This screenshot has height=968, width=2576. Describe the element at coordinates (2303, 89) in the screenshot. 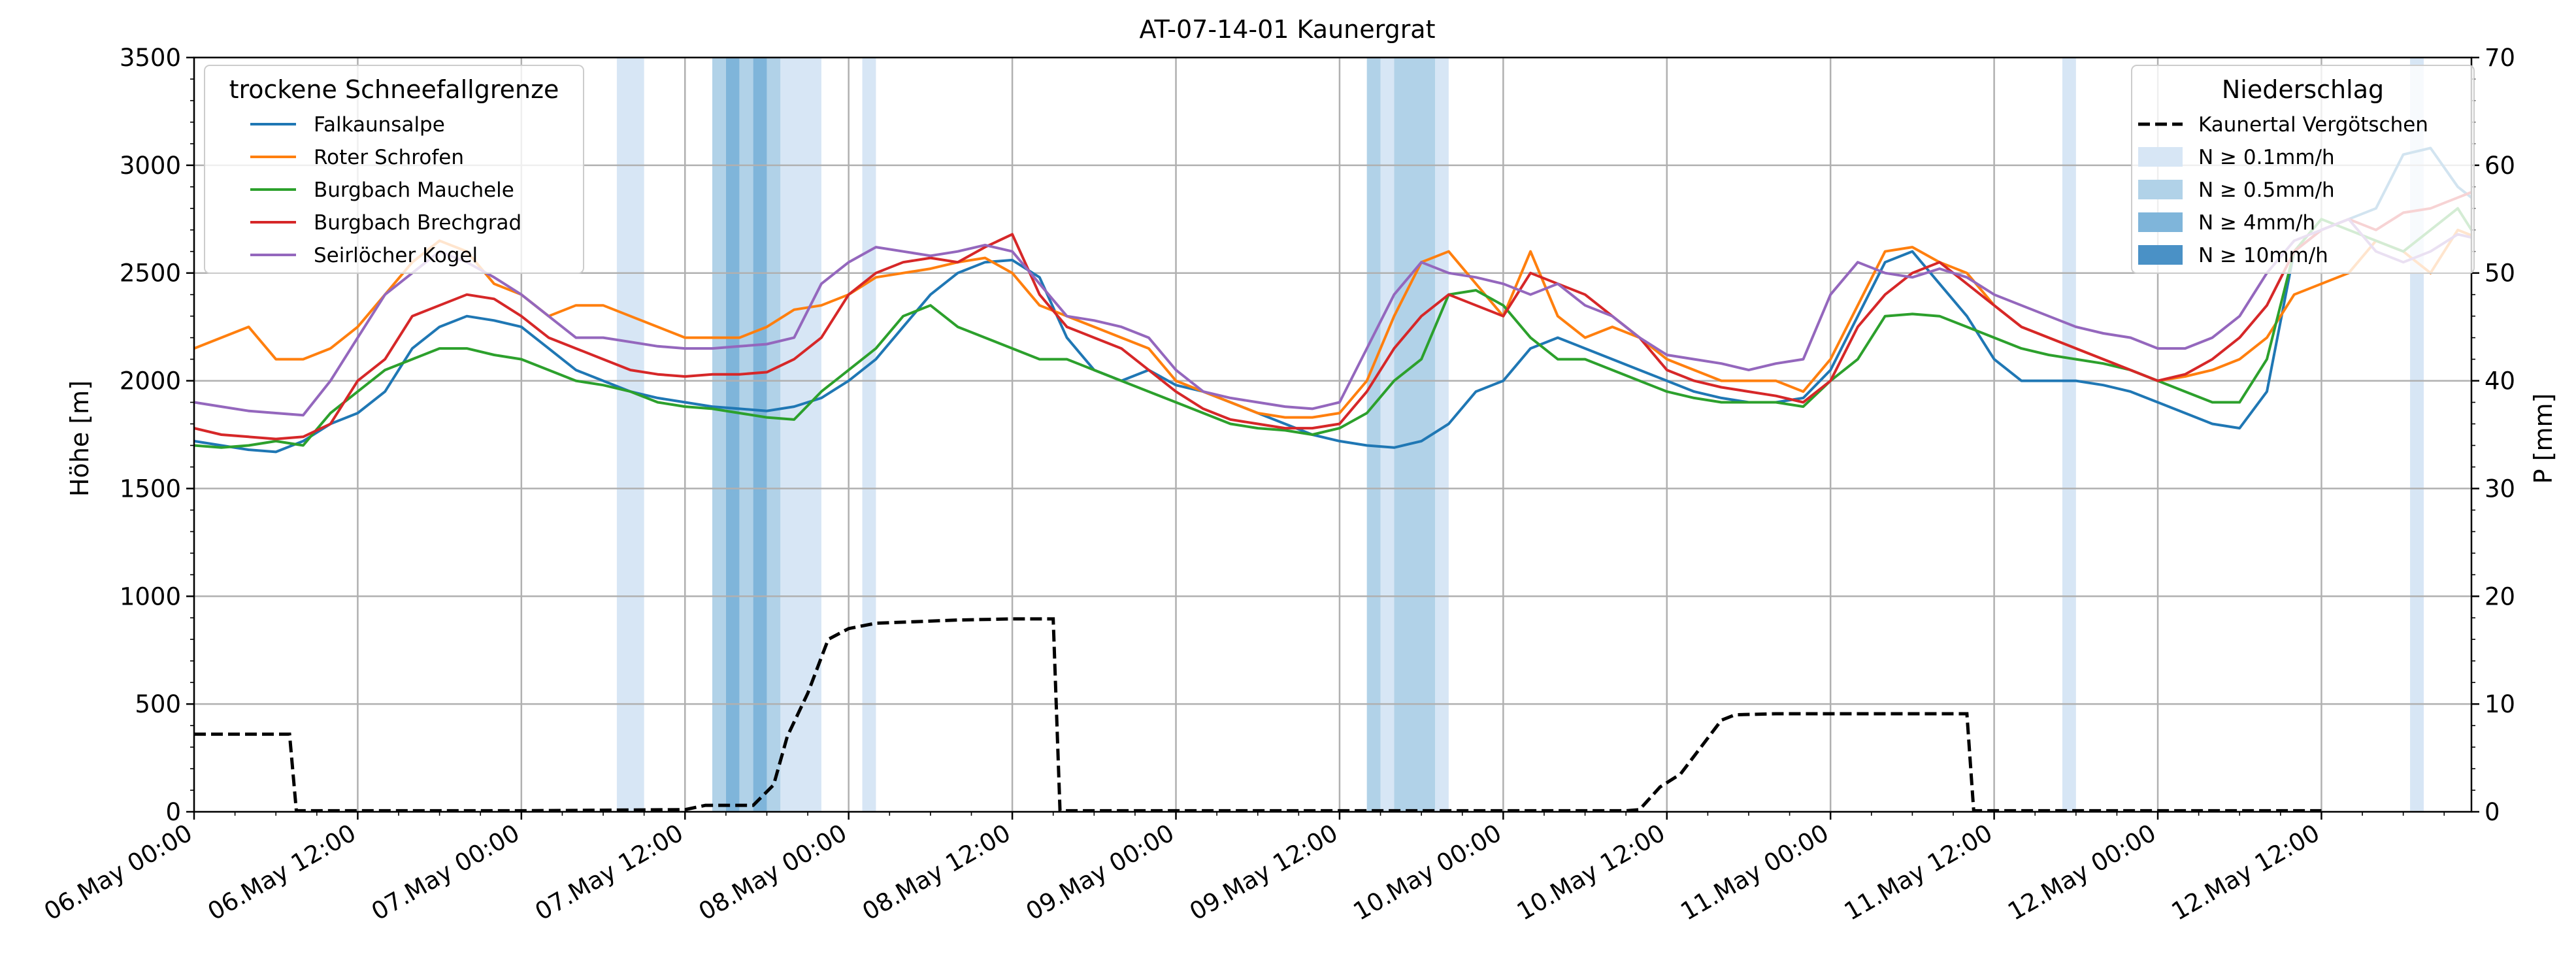

I see `legend-precip-title: Niederschlag` at that location.